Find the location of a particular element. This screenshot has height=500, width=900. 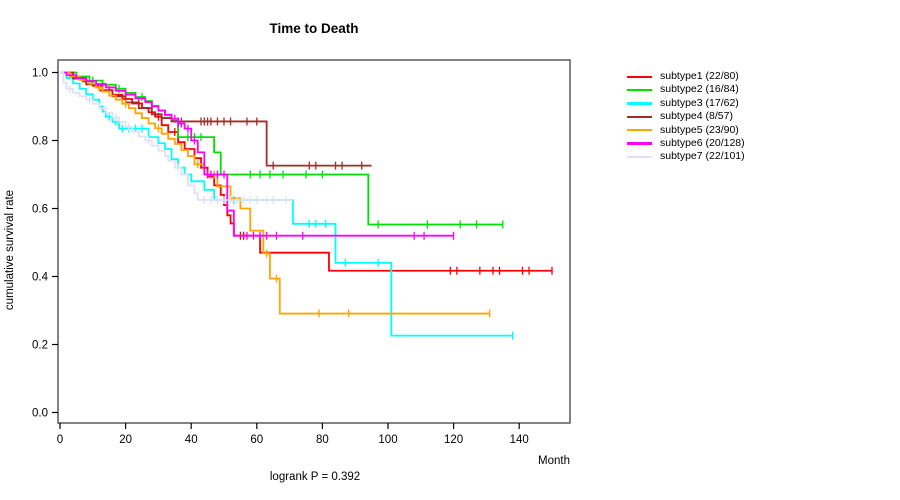

survival-curve-subtype7 is located at coordinates (176, 136).